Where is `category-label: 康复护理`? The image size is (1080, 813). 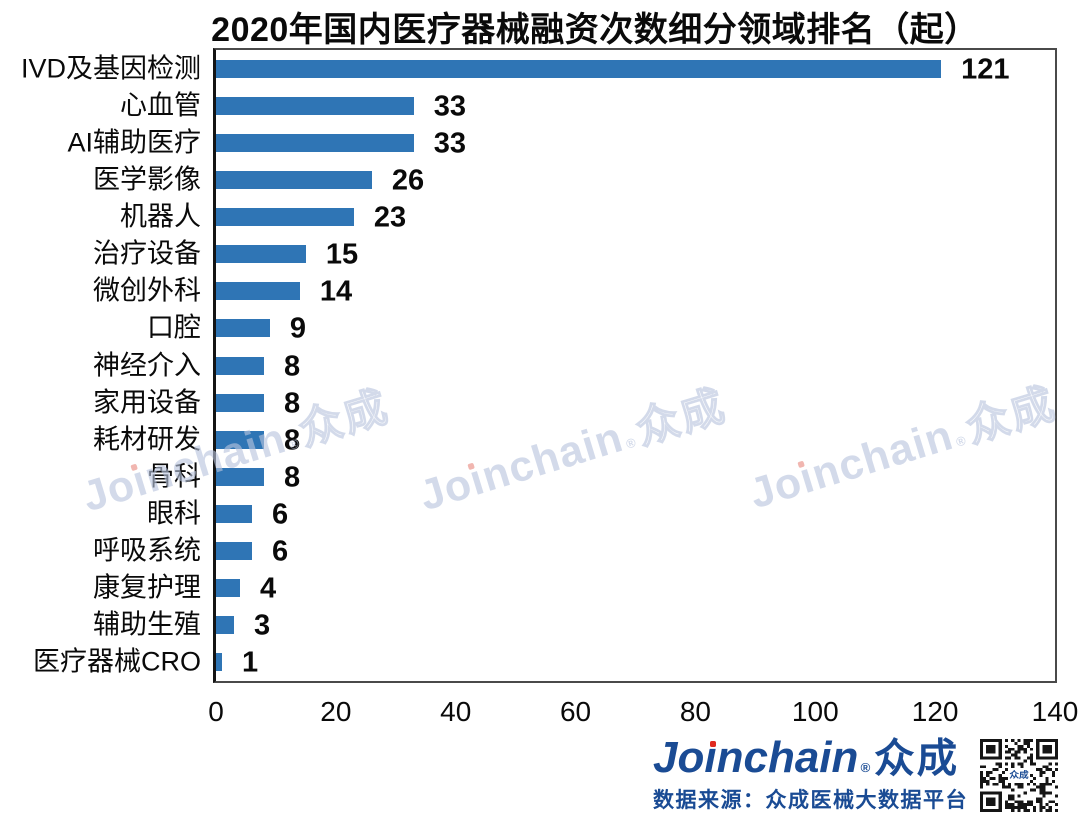
category-label: 康复护理 is located at coordinates (147, 587).